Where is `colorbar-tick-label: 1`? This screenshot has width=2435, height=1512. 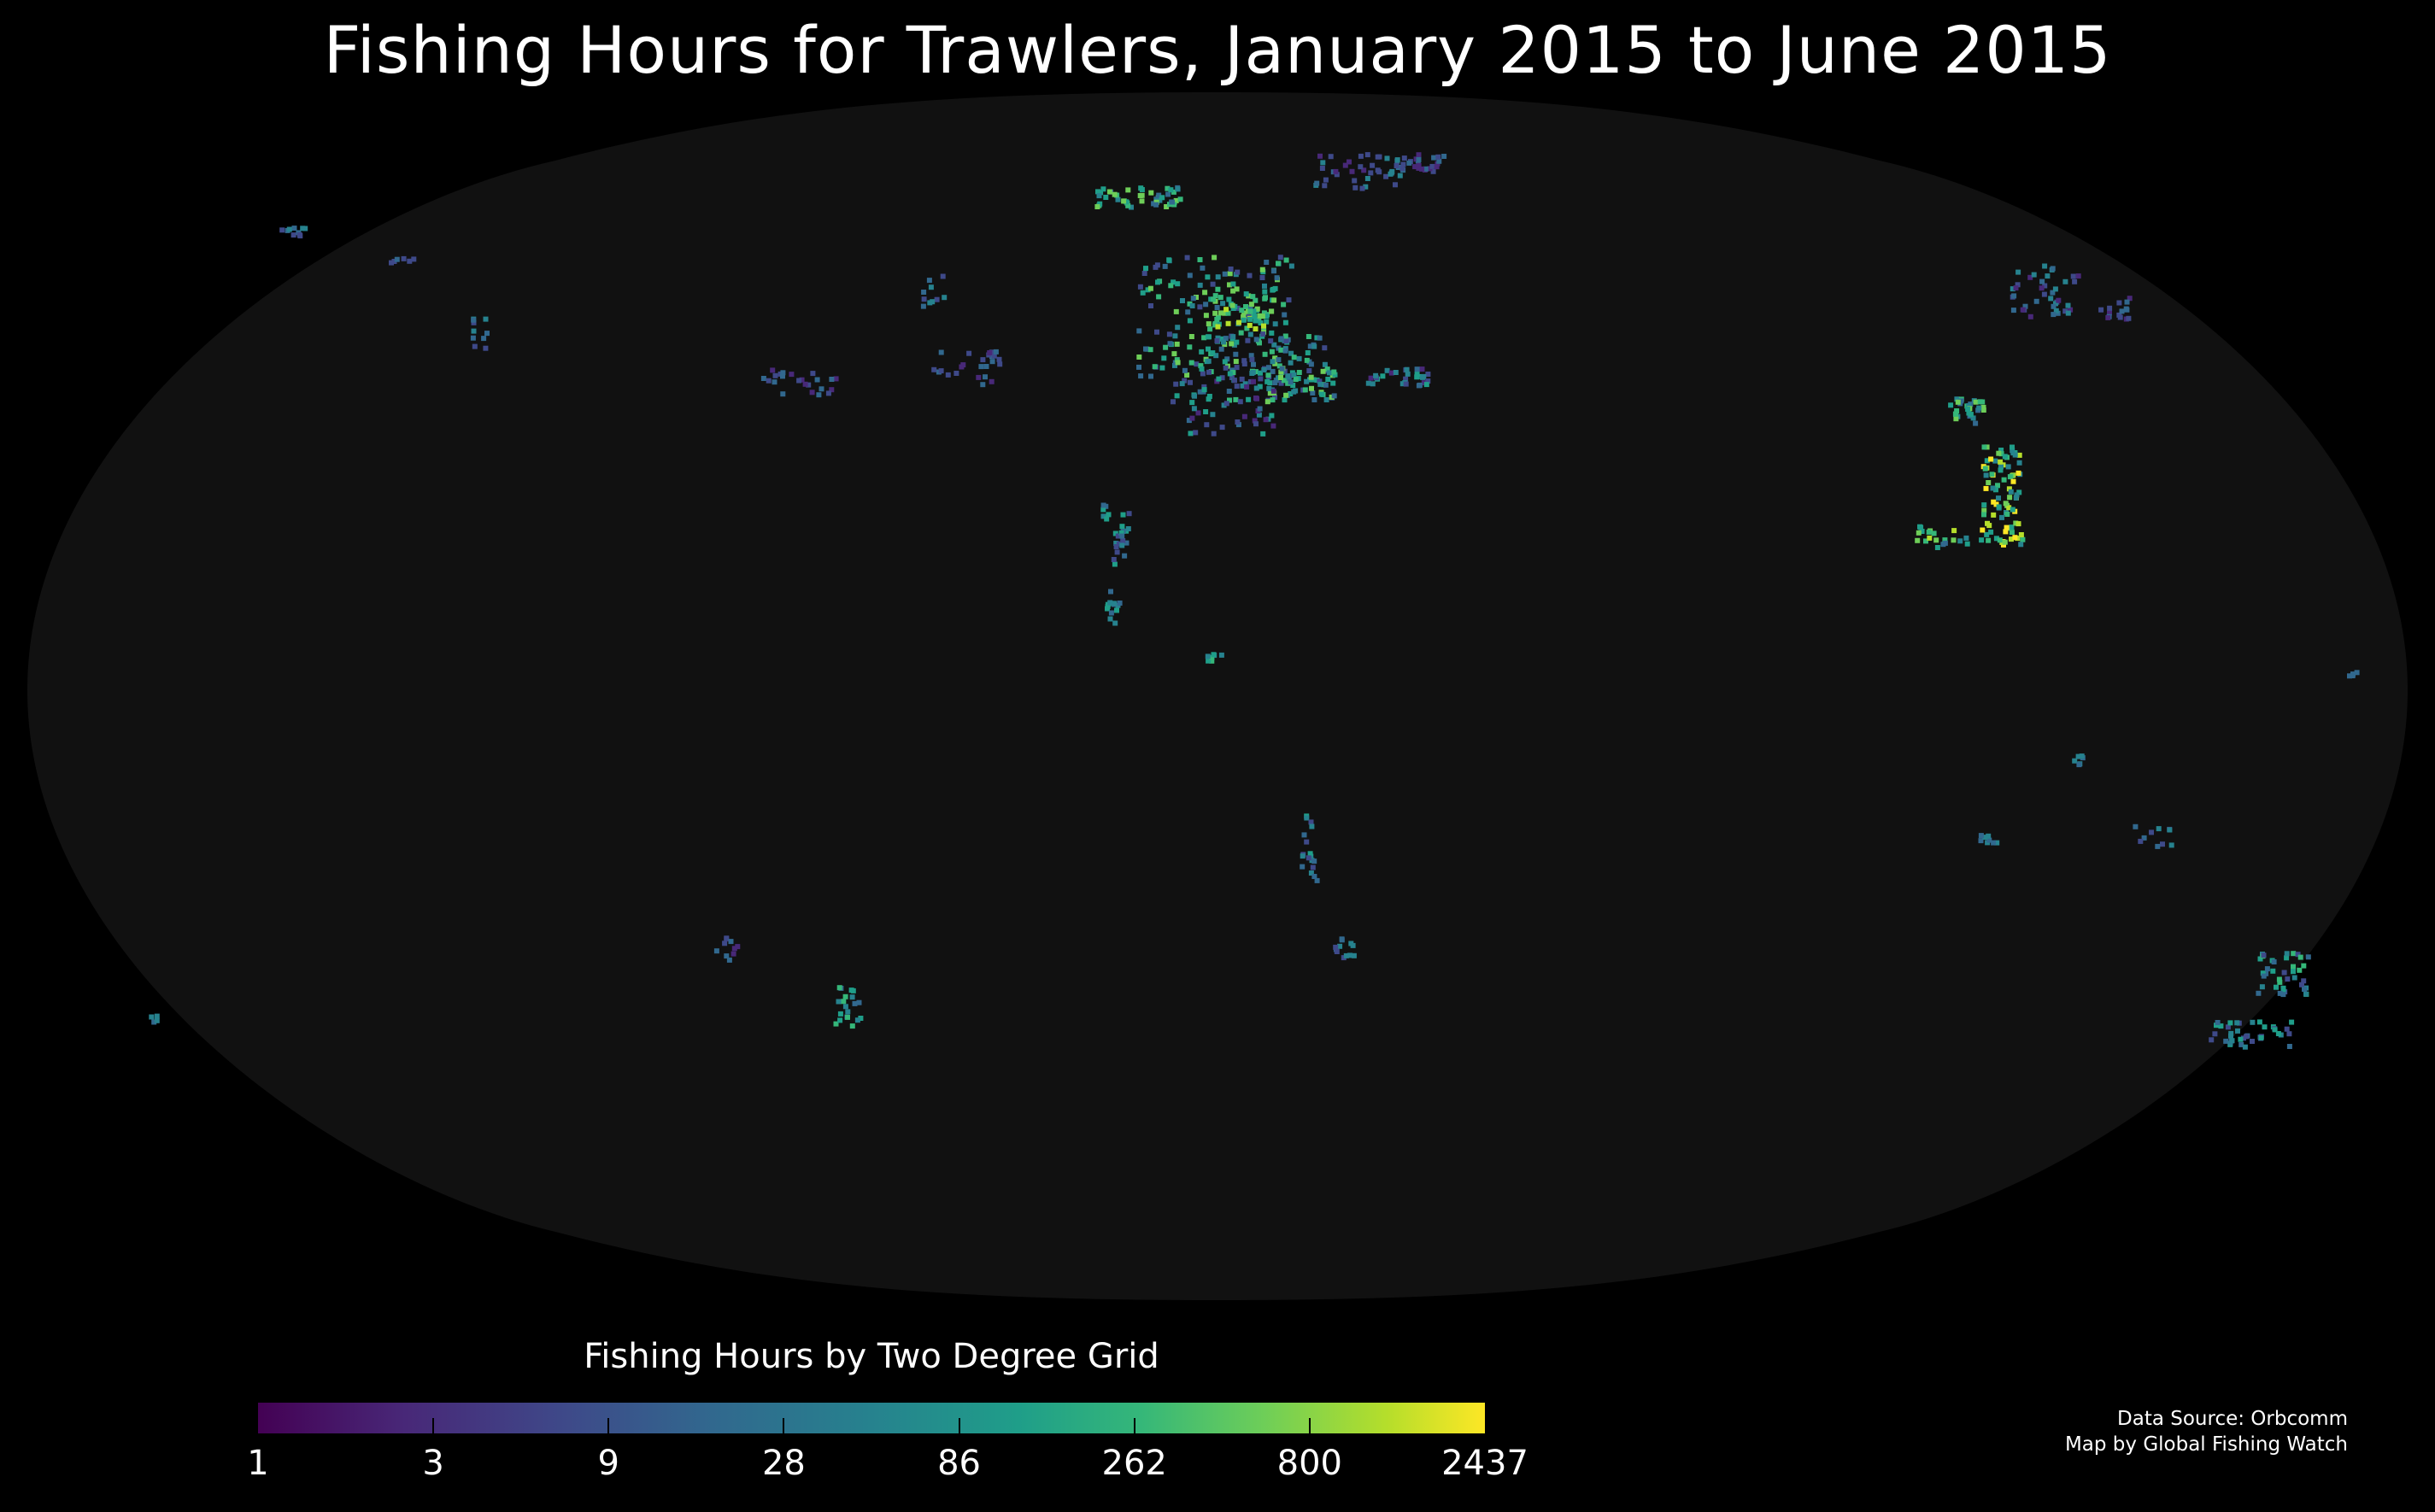
colorbar-tick-label: 1 is located at coordinates (258, 1463).